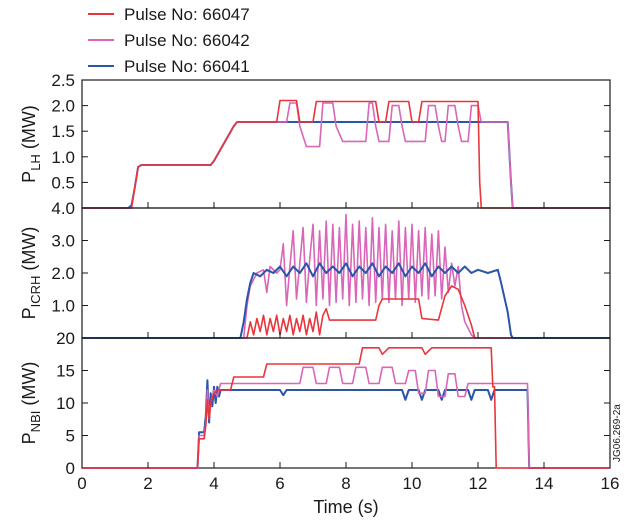 This screenshot has height=526, width=626. I want to click on legend-label-66042: Pulse No: 66042, so click(187, 40).